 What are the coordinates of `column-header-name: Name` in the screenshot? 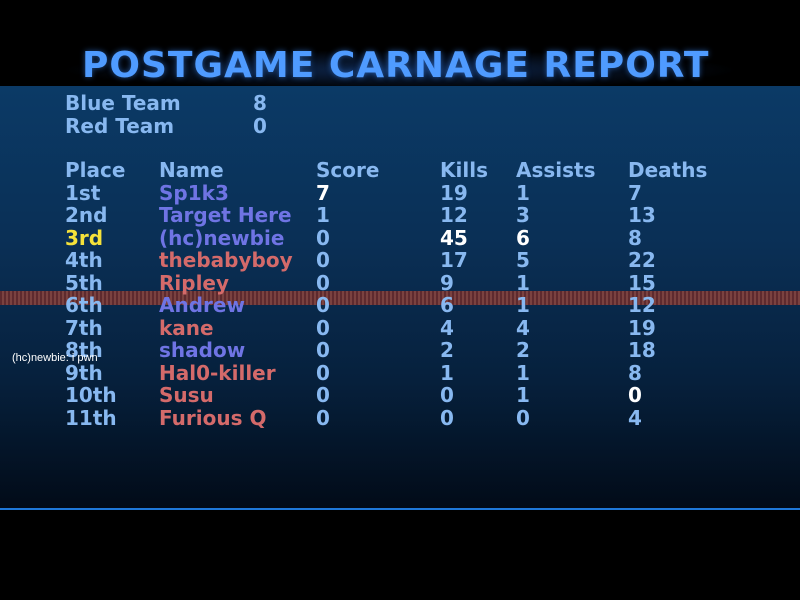 It's located at (191, 170).